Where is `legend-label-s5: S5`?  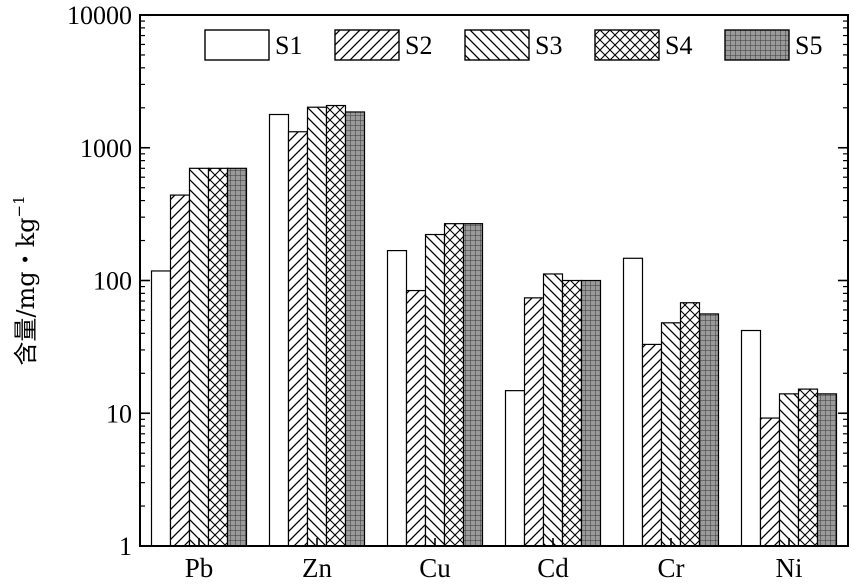
legend-label-s5: S5 is located at coordinates (808, 45).